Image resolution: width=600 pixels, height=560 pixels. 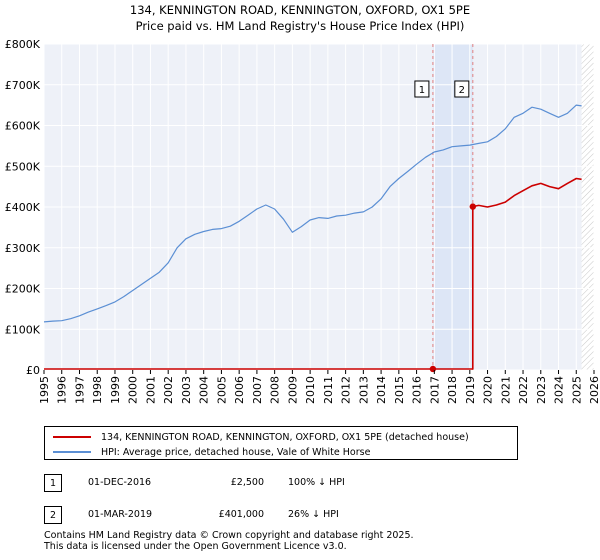 What do you see at coordinates (346, 390) in the screenshot?
I see `x-tick-label: 2012` at bounding box center [346, 390].